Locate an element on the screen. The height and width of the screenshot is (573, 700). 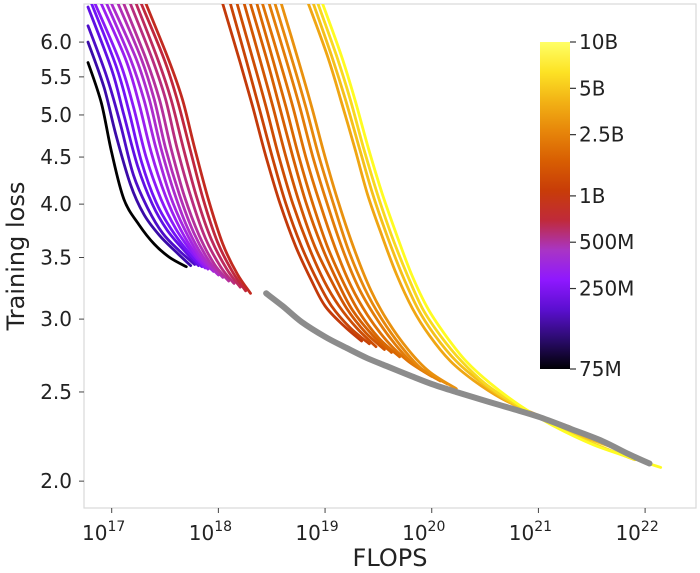
series-line-900m is located at coordinates (198, 149).